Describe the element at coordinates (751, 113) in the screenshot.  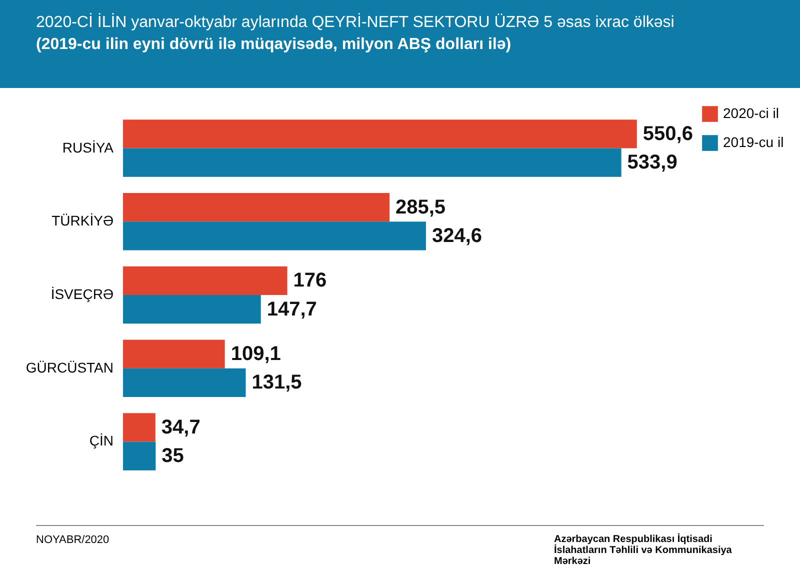
I see `legend-label: 2020-ci il` at that location.